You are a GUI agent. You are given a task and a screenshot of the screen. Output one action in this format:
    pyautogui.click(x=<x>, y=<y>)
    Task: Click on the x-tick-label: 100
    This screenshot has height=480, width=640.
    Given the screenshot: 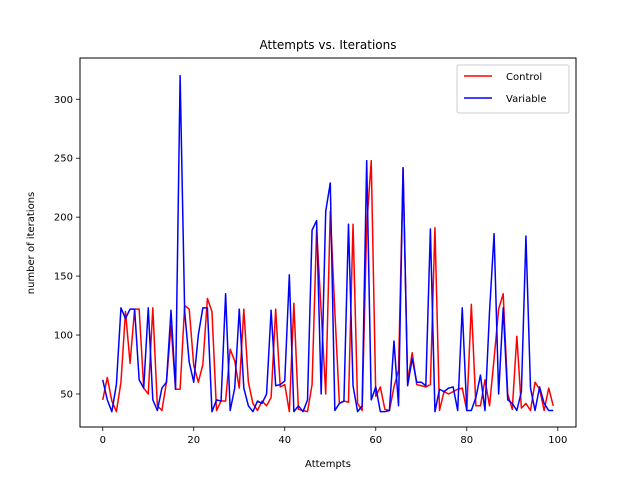 What is the action you would take?
    pyautogui.click(x=557, y=440)
    